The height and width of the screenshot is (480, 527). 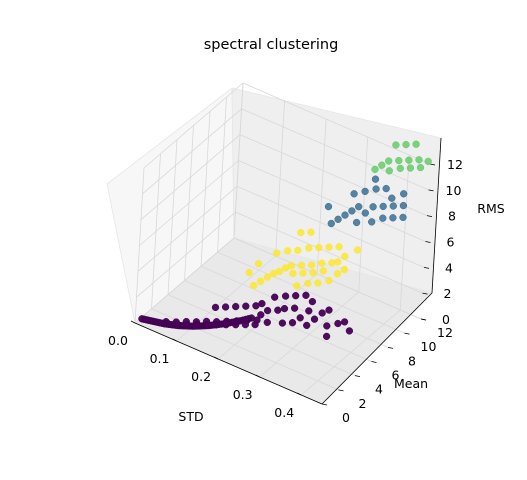 I want to click on x-tick-label: 0.2, so click(x=201, y=376).